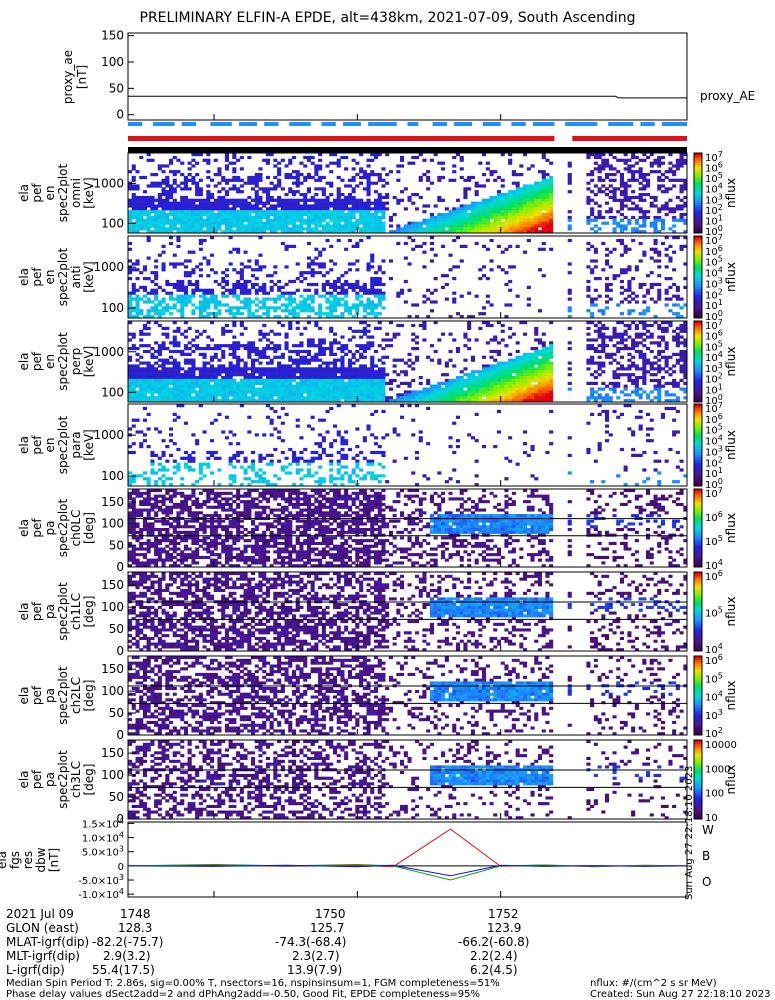 This screenshot has width=775, height=1000. I want to click on colorbar-frame, so click(698, 193).